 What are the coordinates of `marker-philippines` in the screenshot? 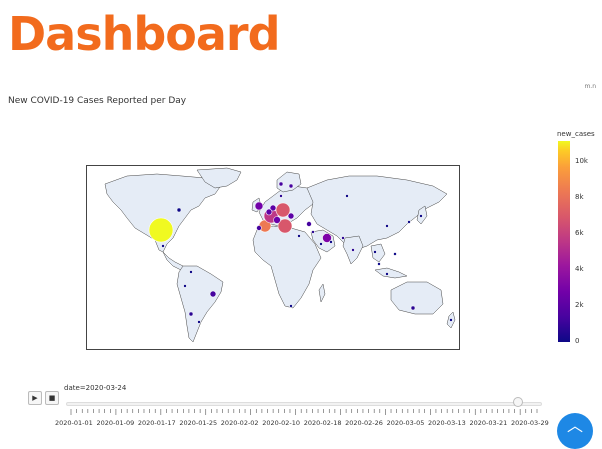 It's located at (395, 254).